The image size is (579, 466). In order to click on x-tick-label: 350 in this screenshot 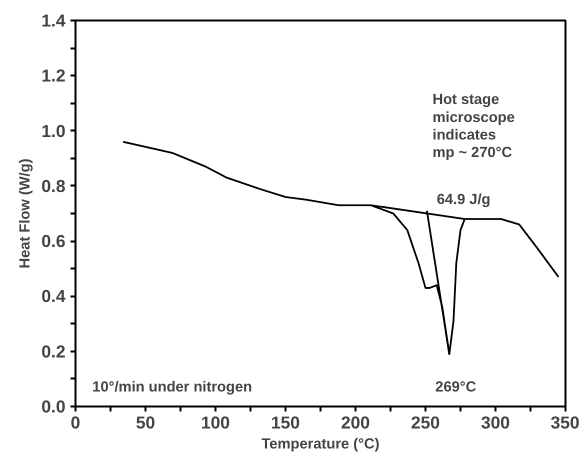, I will do `click(564, 422)`.